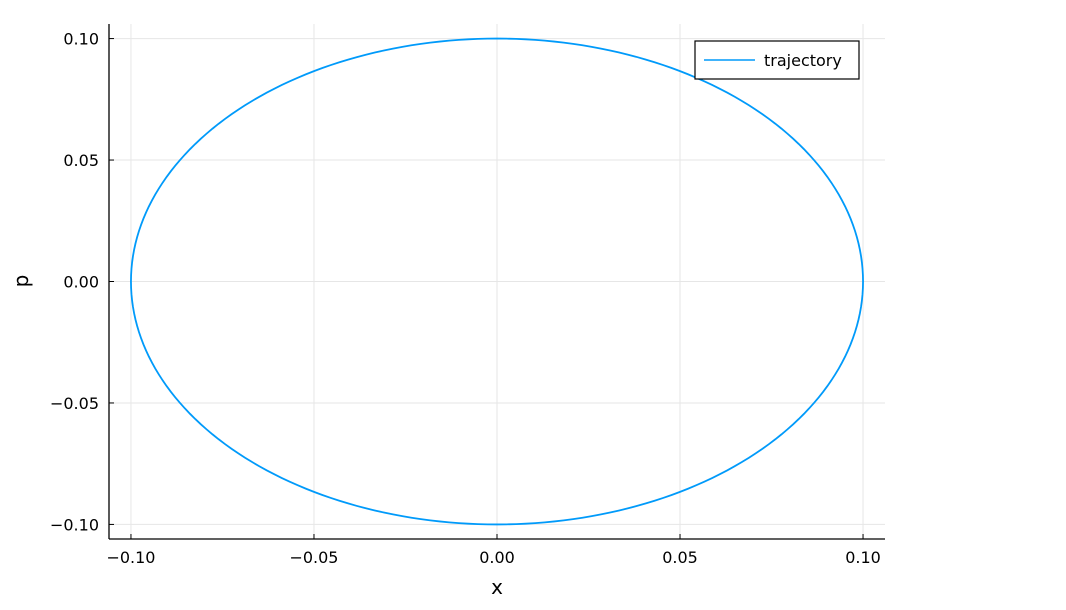  I want to click on y-tick-label: −0.10, so click(74, 524).